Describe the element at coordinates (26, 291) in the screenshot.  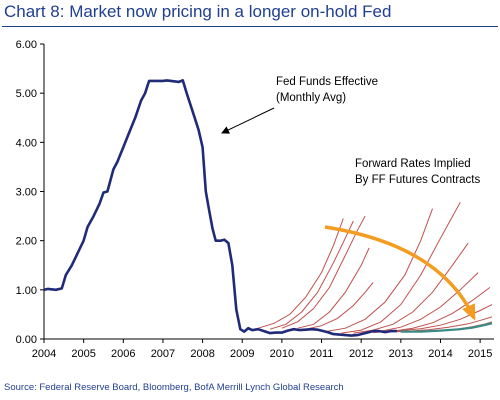
I see `y-tick-label-1: 1.00` at that location.